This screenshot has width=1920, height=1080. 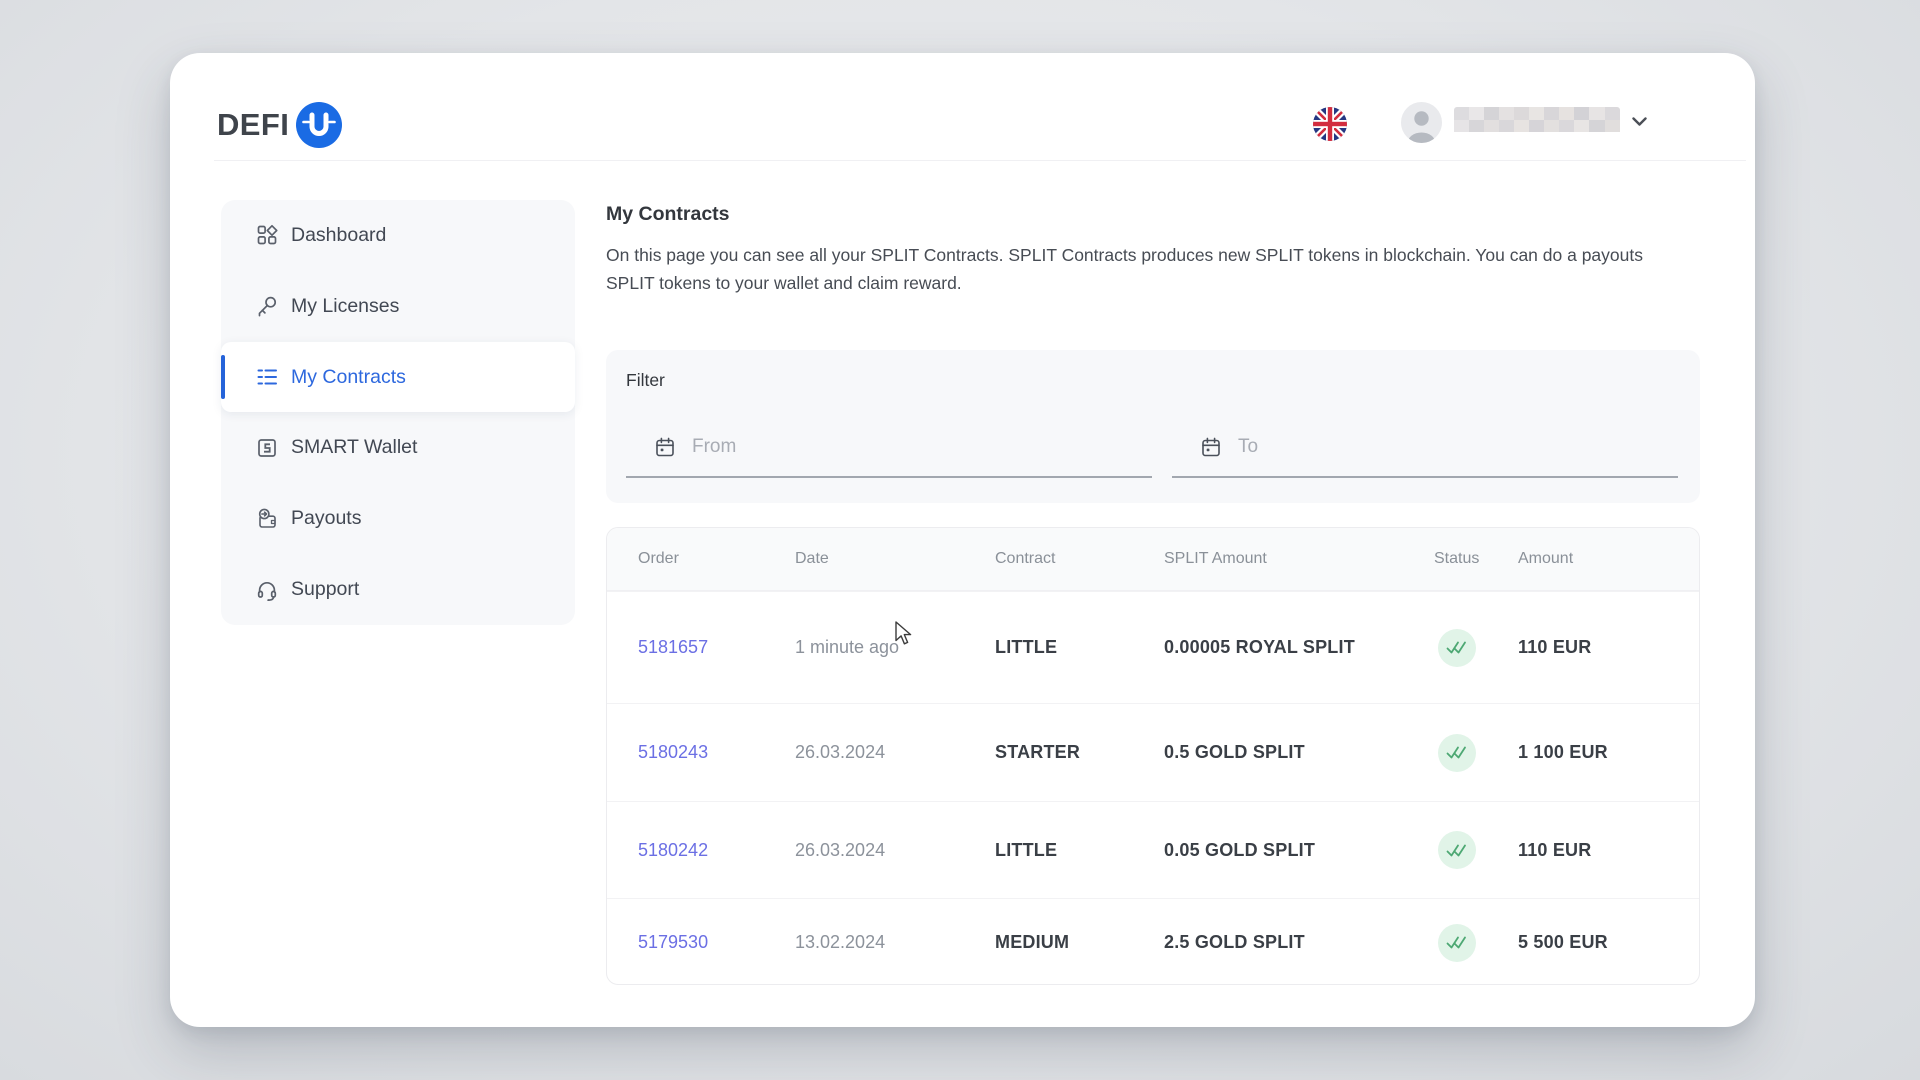 What do you see at coordinates (1563, 752) in the screenshot?
I see `amount: 1 100 EUR` at bounding box center [1563, 752].